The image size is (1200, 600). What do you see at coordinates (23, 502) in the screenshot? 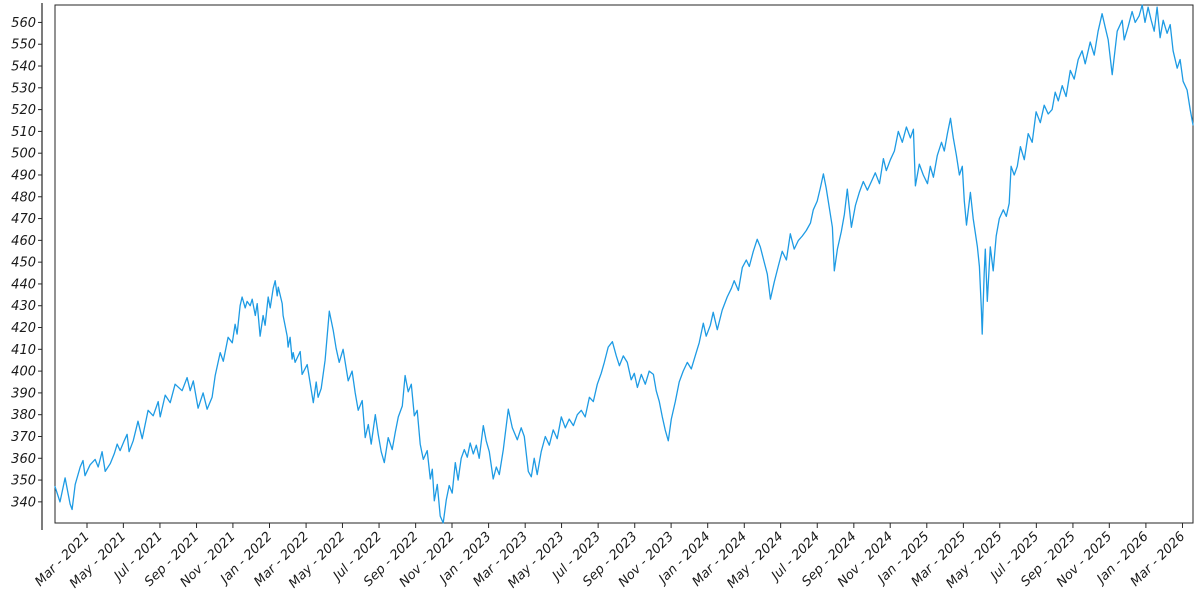
I see `y-tick-label: 340` at bounding box center [23, 502].